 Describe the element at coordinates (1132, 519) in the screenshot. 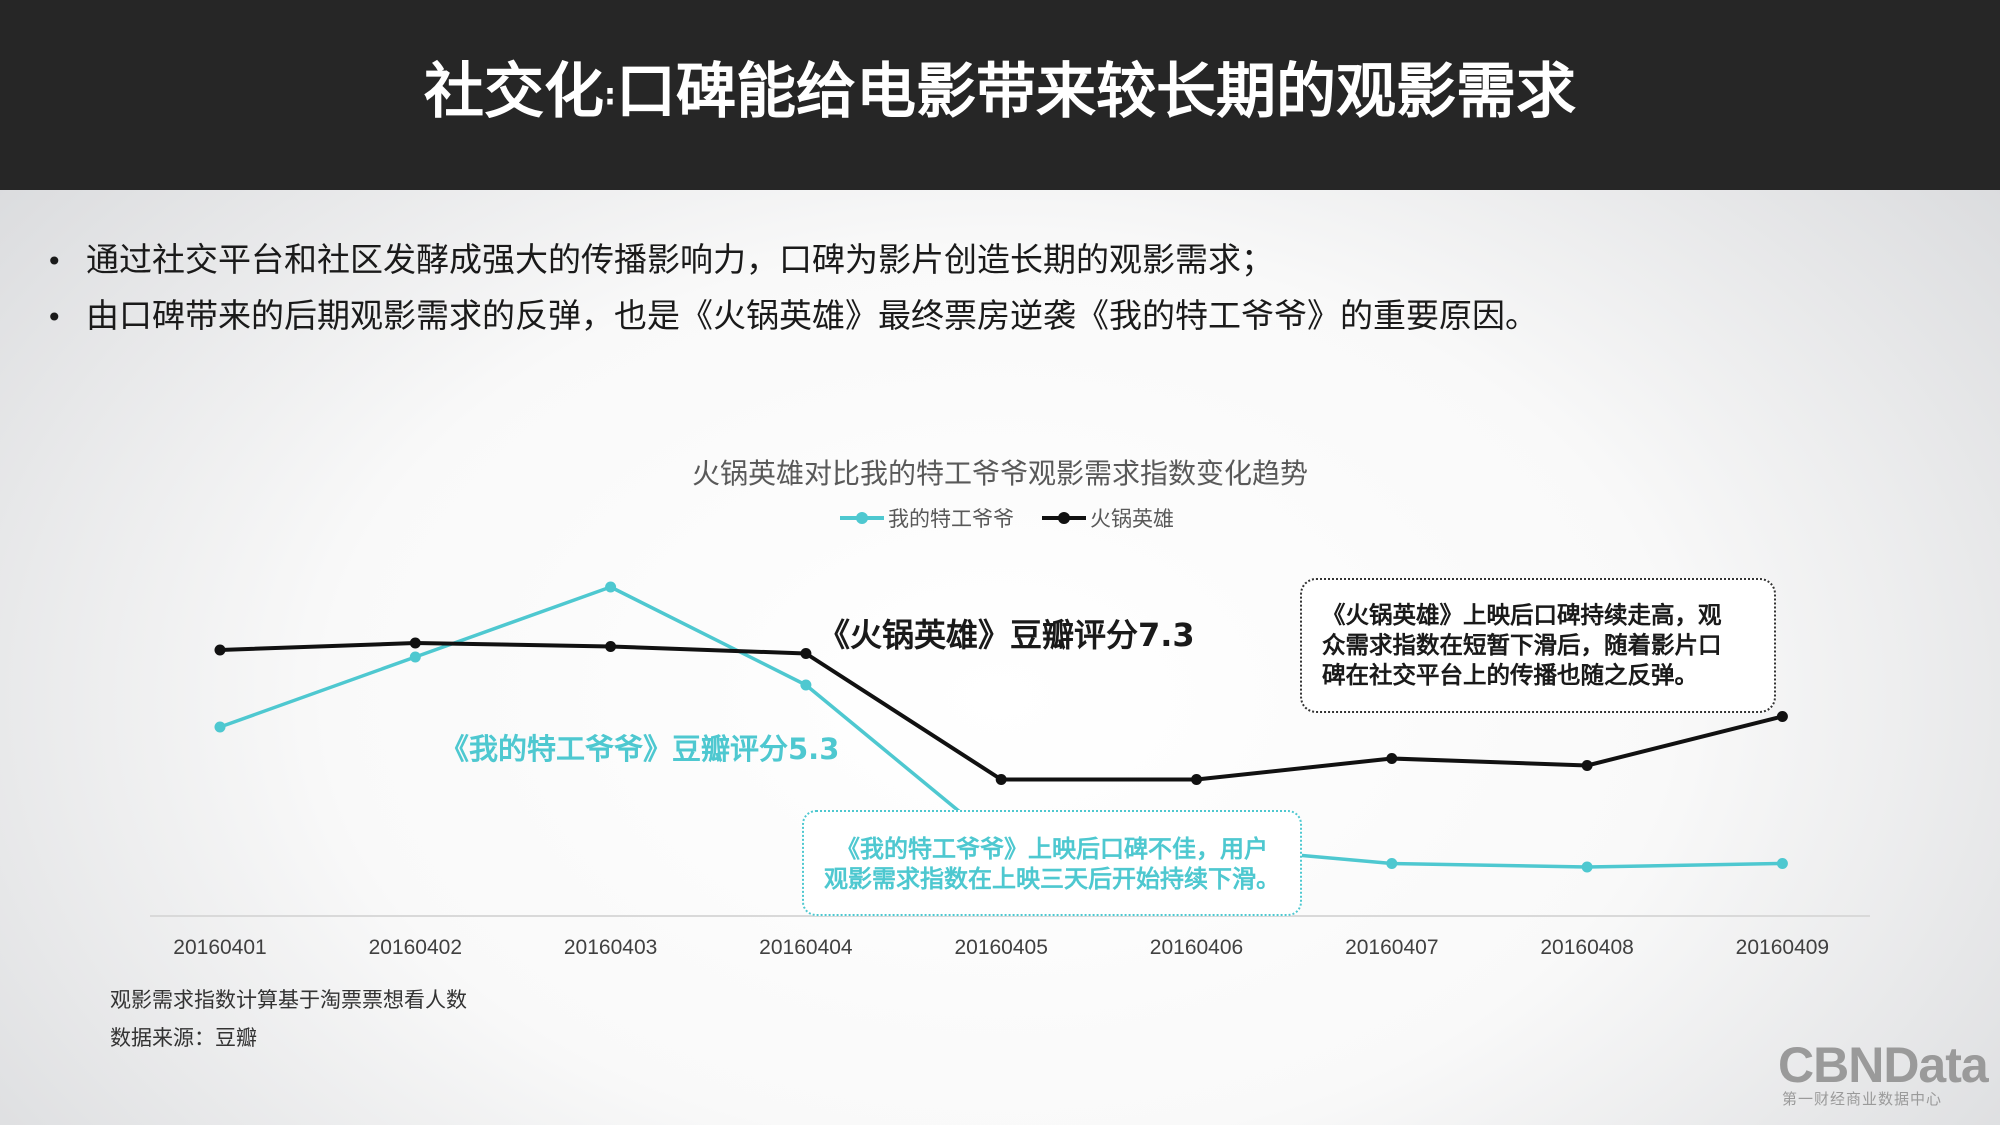

I see `legend-label: 火锅英雄` at that location.